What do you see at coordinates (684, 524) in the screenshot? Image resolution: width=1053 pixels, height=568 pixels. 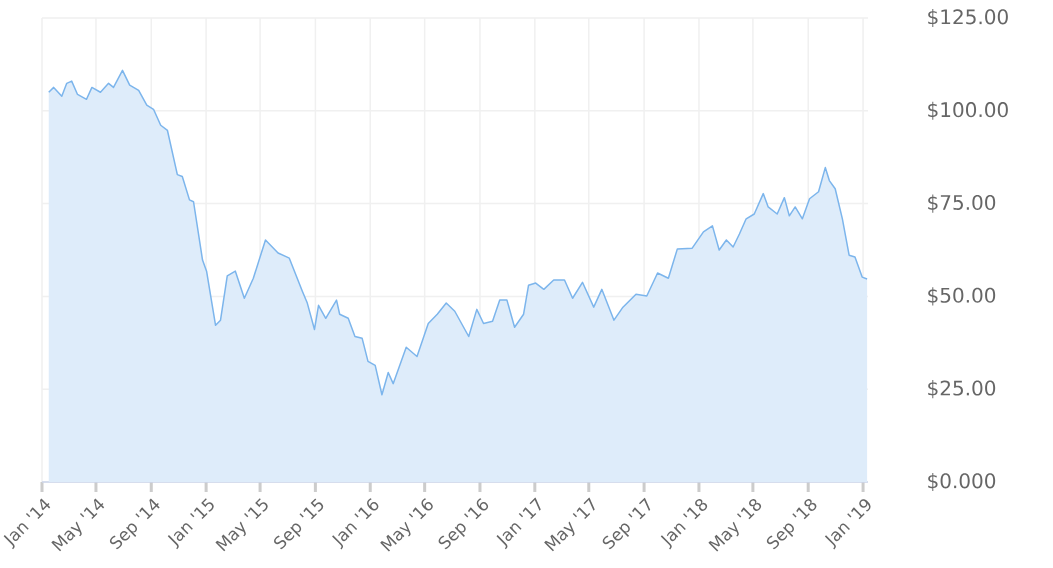 I see `x-tick-label: Jan '18` at bounding box center [684, 524].